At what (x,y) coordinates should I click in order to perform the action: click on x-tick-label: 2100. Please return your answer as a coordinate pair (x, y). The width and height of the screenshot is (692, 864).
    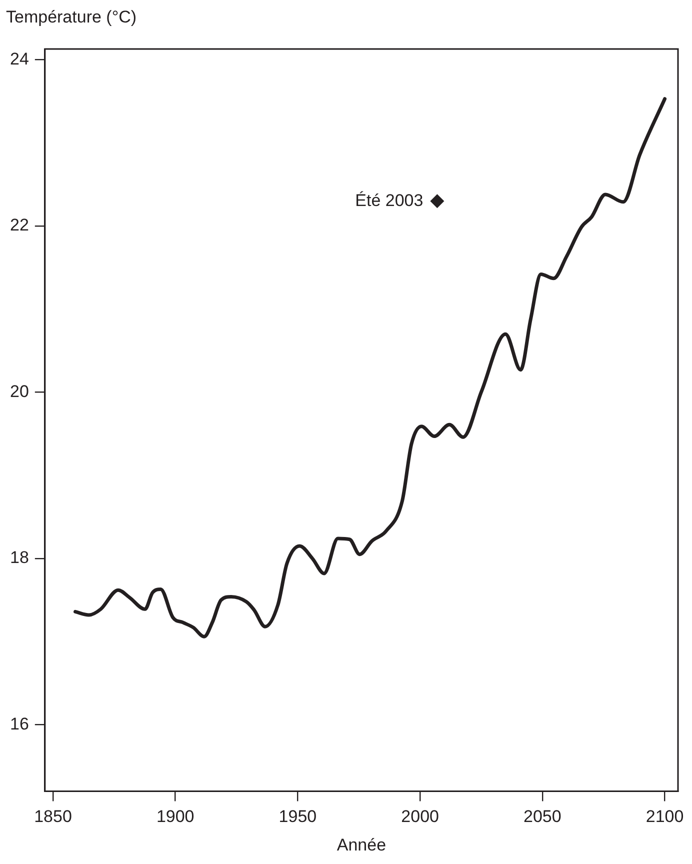
    Looking at the image, I should click on (665, 816).